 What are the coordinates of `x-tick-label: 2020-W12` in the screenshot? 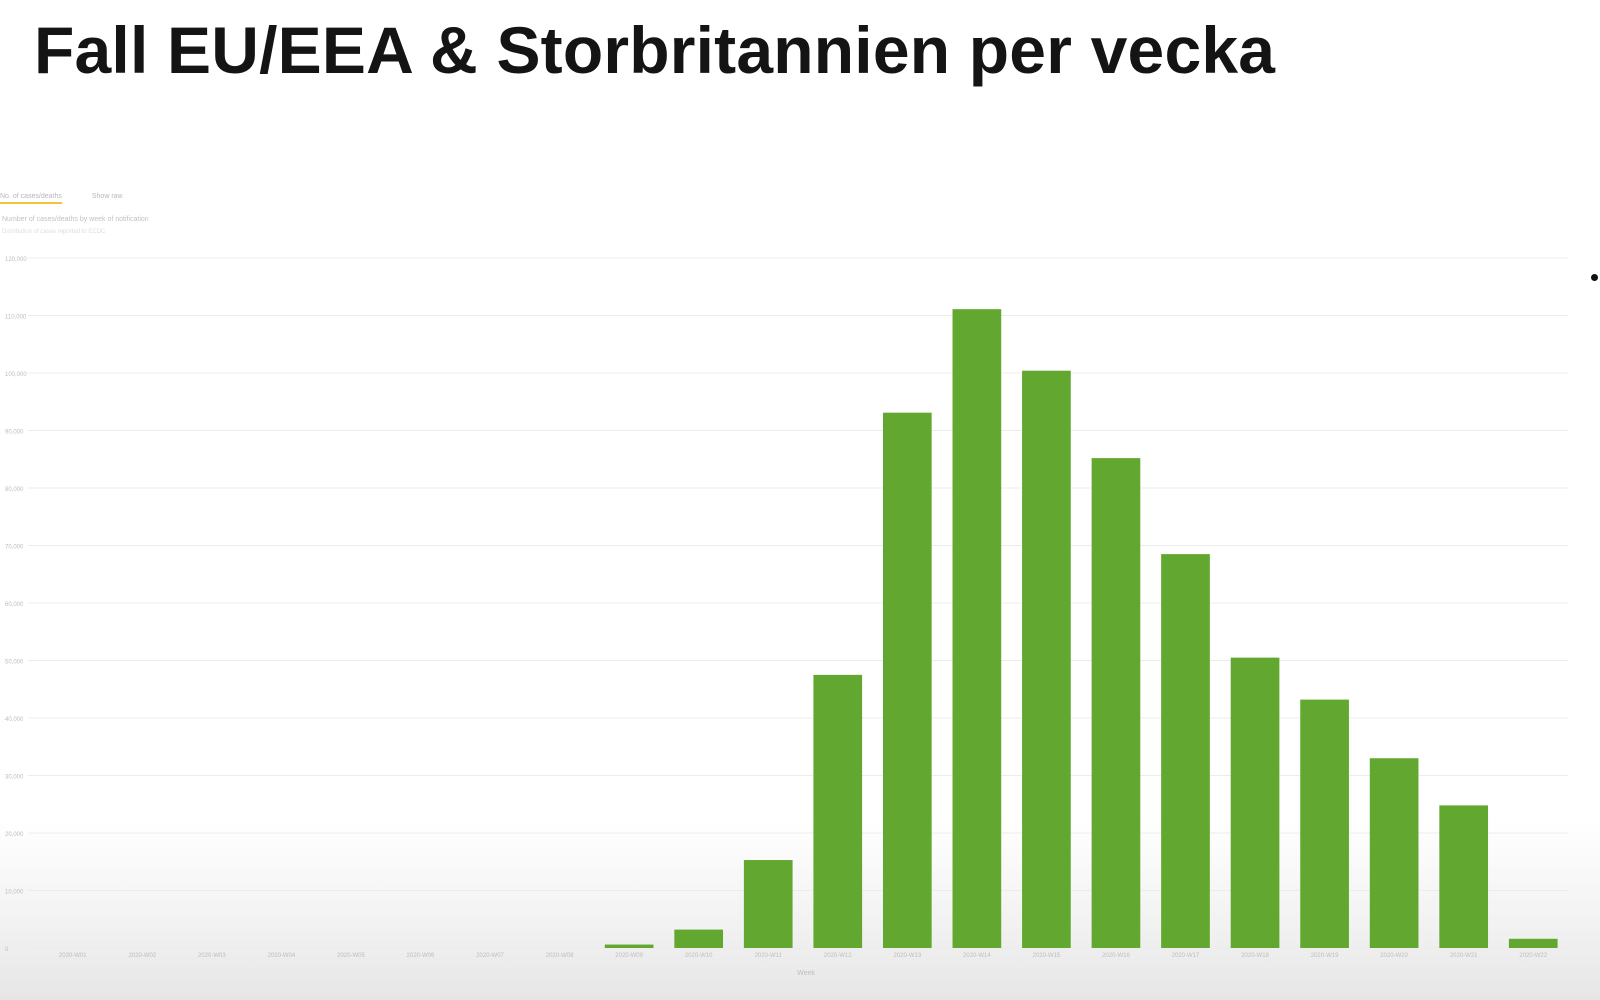 It's located at (838, 956).